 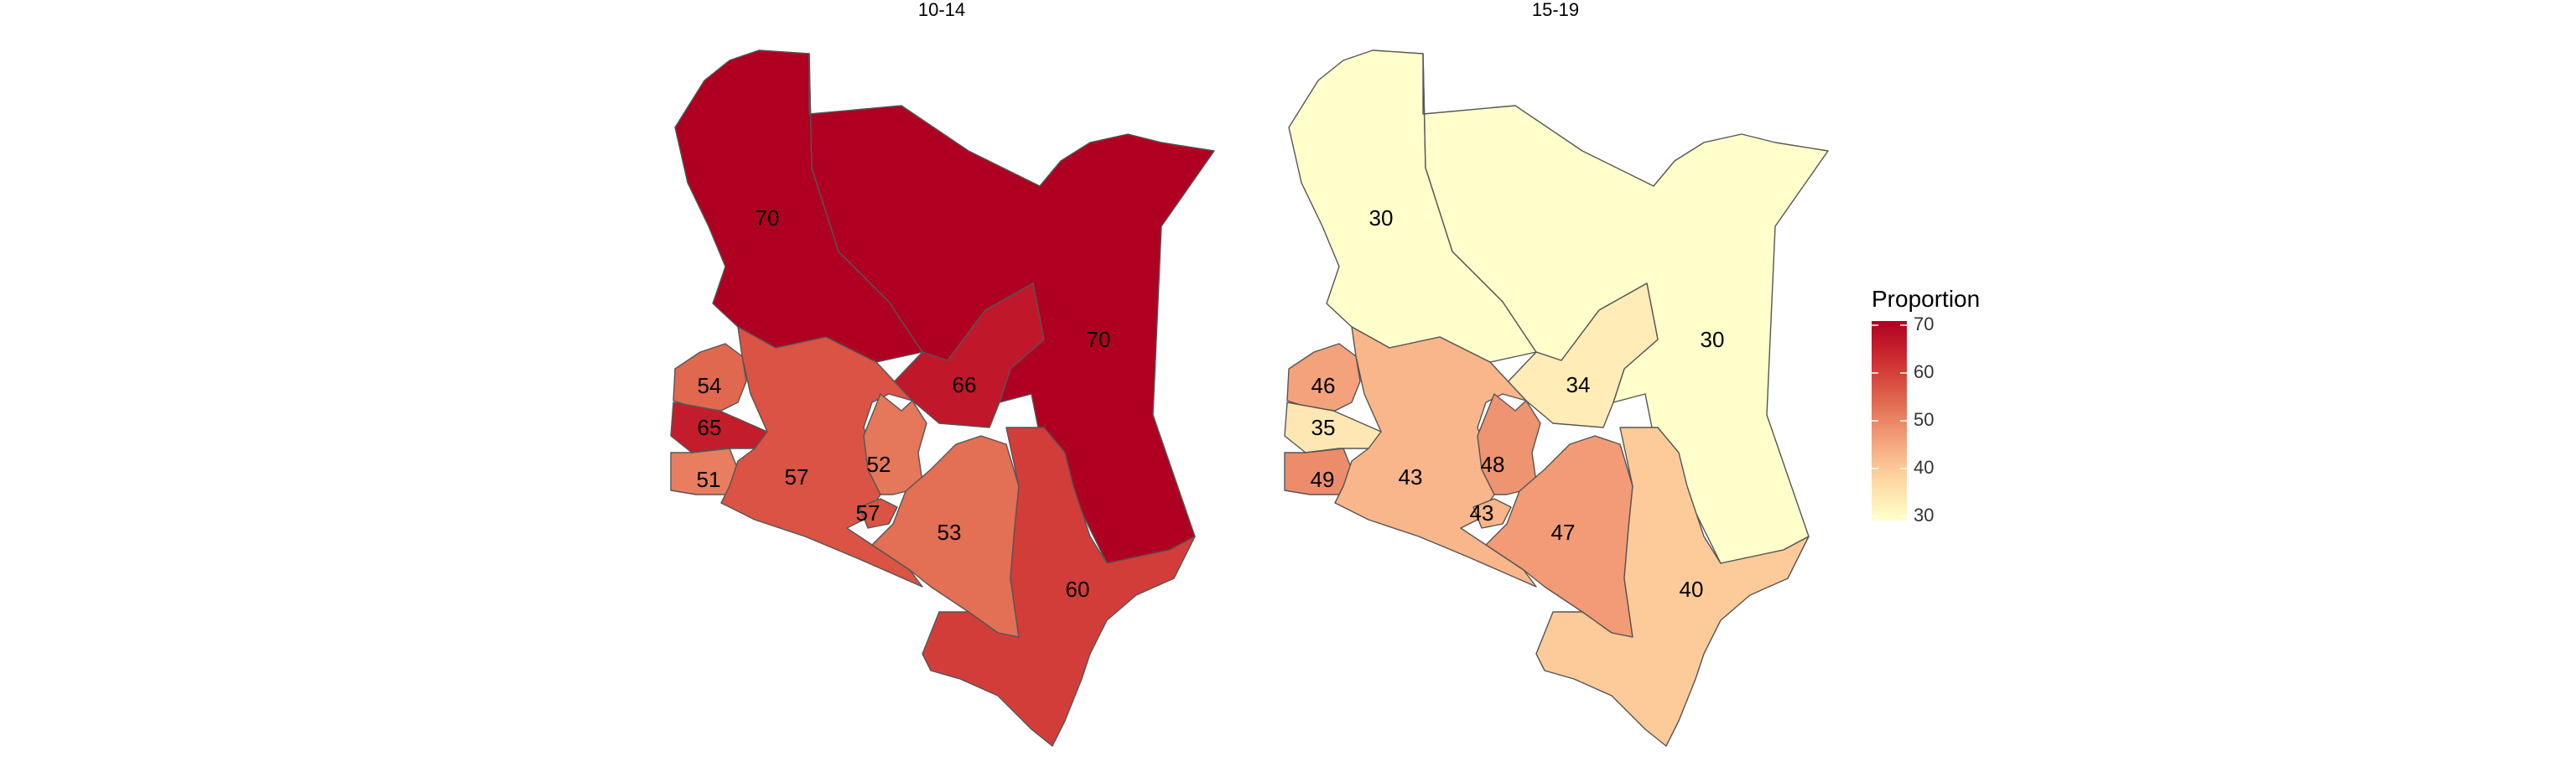 I want to click on region-value-label: 54, so click(x=710, y=385).